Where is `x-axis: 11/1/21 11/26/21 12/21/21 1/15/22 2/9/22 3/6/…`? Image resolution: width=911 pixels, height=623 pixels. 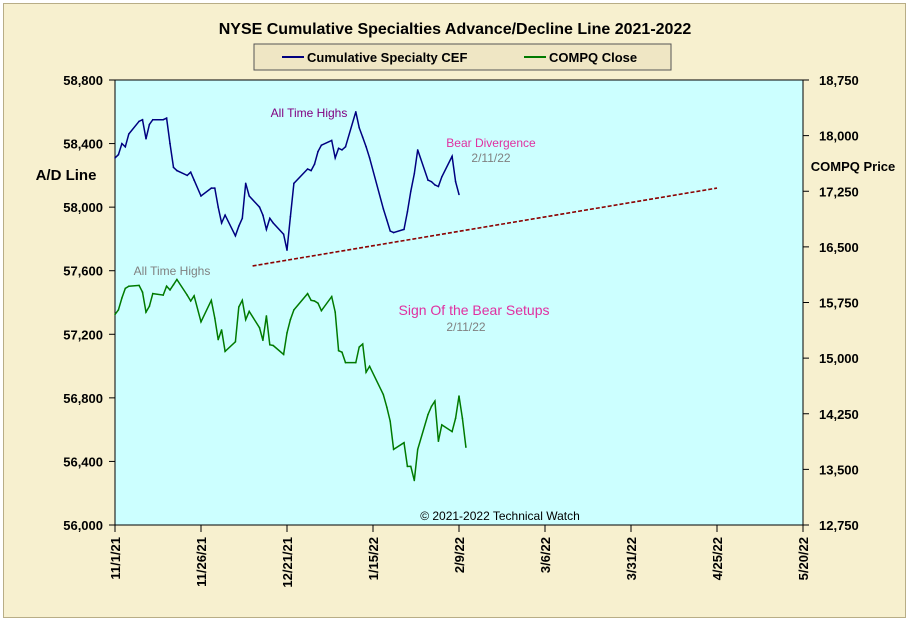 x-axis: 11/1/21 11/26/21 12/21/21 1/15/22 2/9/22 3/6/… is located at coordinates (459, 556).